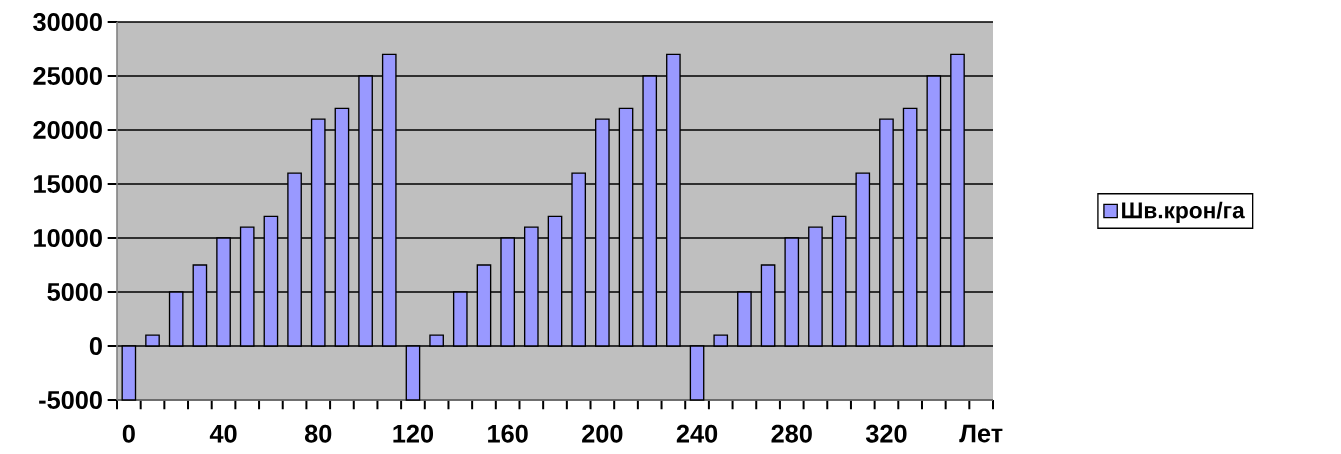  I want to click on y-tick-label: 15000, so click(68, 184).